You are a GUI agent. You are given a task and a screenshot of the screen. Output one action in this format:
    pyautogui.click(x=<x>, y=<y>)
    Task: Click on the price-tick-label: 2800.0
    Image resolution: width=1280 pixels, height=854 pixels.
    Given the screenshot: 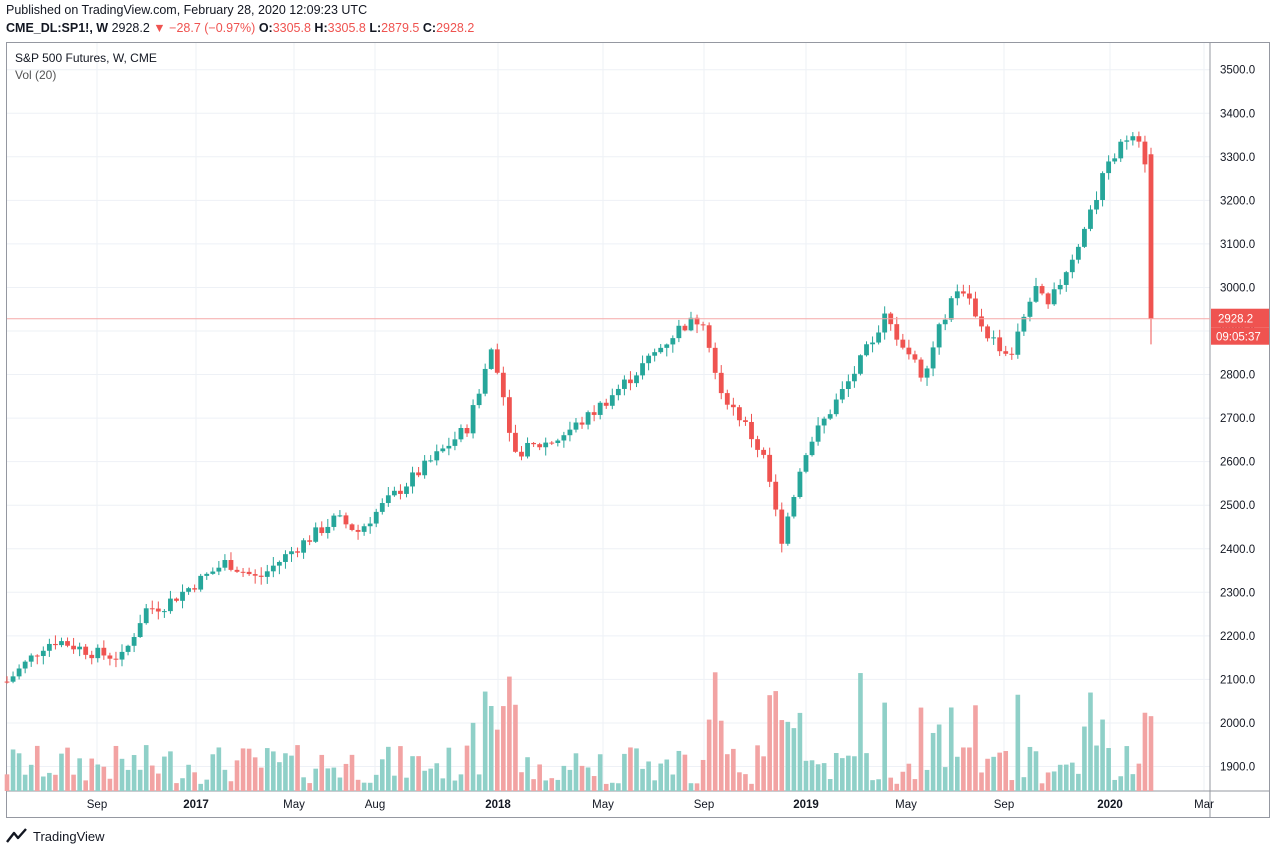 What is the action you would take?
    pyautogui.click(x=1237, y=376)
    